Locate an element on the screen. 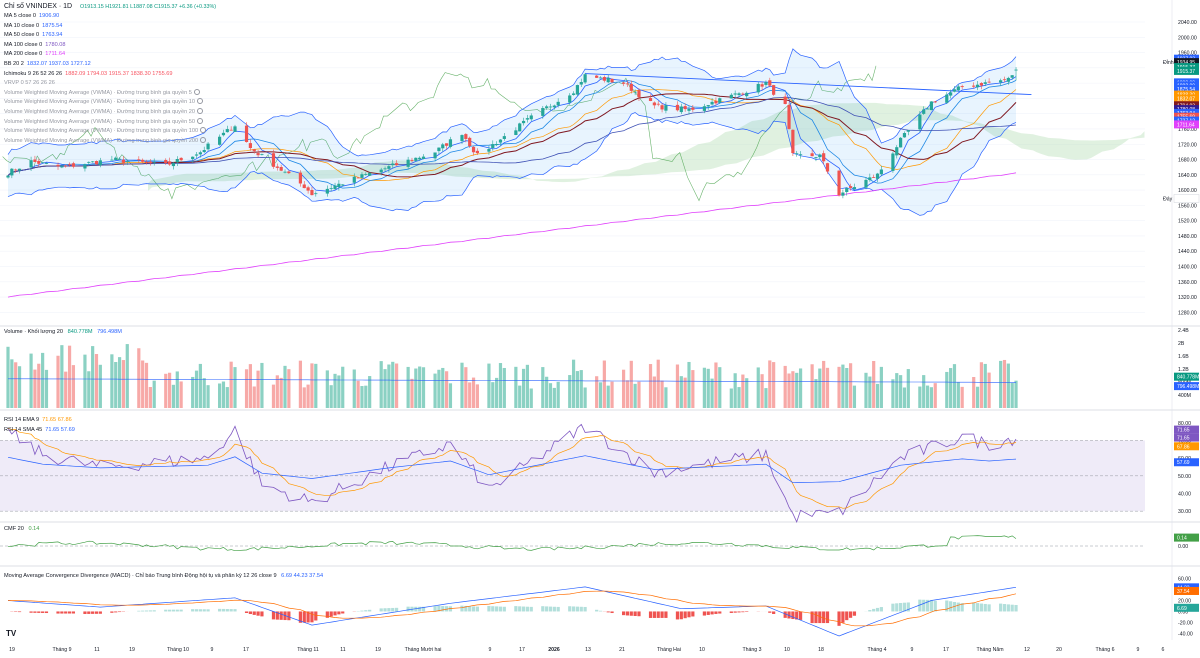  time-tick-label: Tháng 9 is located at coordinates (61, 650).